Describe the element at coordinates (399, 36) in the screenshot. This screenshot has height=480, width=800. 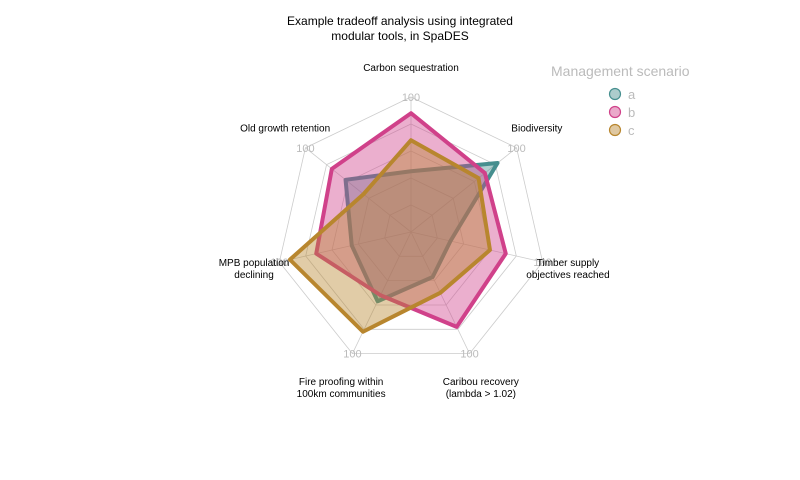
I see `chart-title-line: modular tools, in SpaDES` at that location.